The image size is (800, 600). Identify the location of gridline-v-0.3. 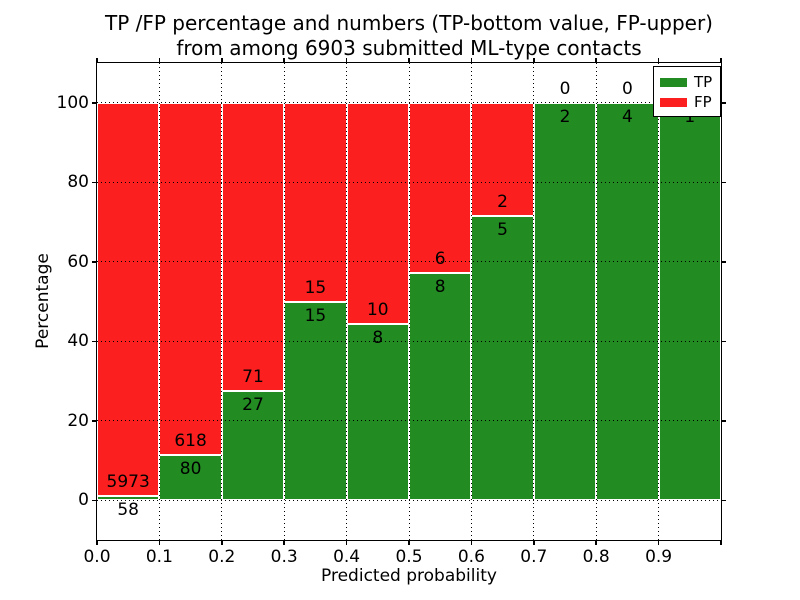
(284, 301).